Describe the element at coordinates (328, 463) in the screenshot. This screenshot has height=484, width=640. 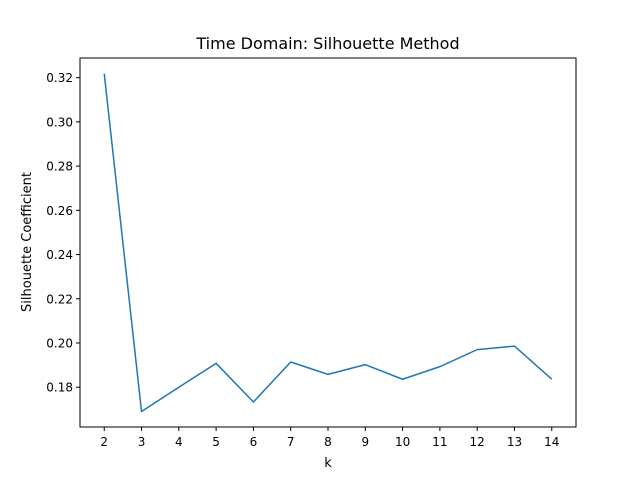
I see `x-axis-label: k` at that location.